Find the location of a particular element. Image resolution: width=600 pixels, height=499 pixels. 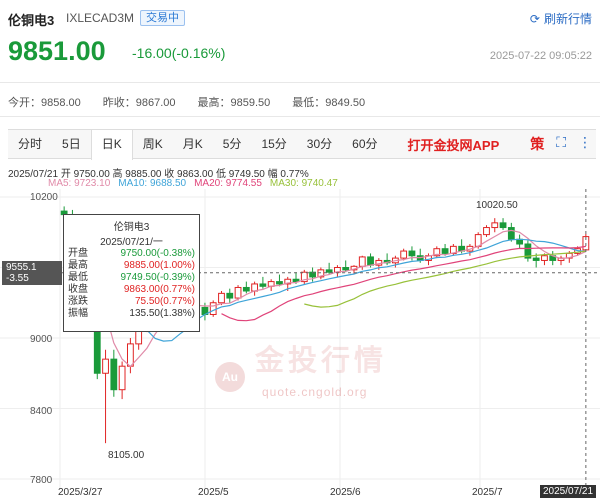

tooltip-key: 收盘 is located at coordinates (78, 289).